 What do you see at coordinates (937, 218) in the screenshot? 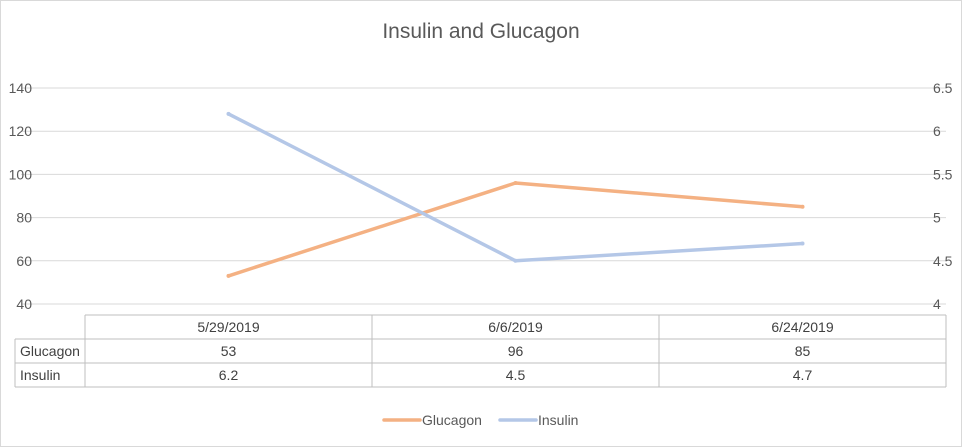
I see `right-axis-tick-label: 5` at bounding box center [937, 218].